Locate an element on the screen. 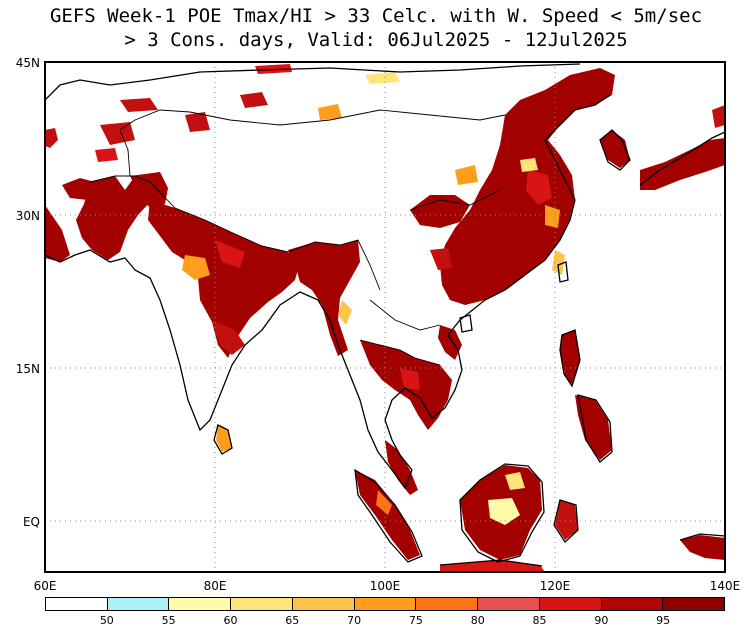  color-legend is located at coordinates (385, 604).